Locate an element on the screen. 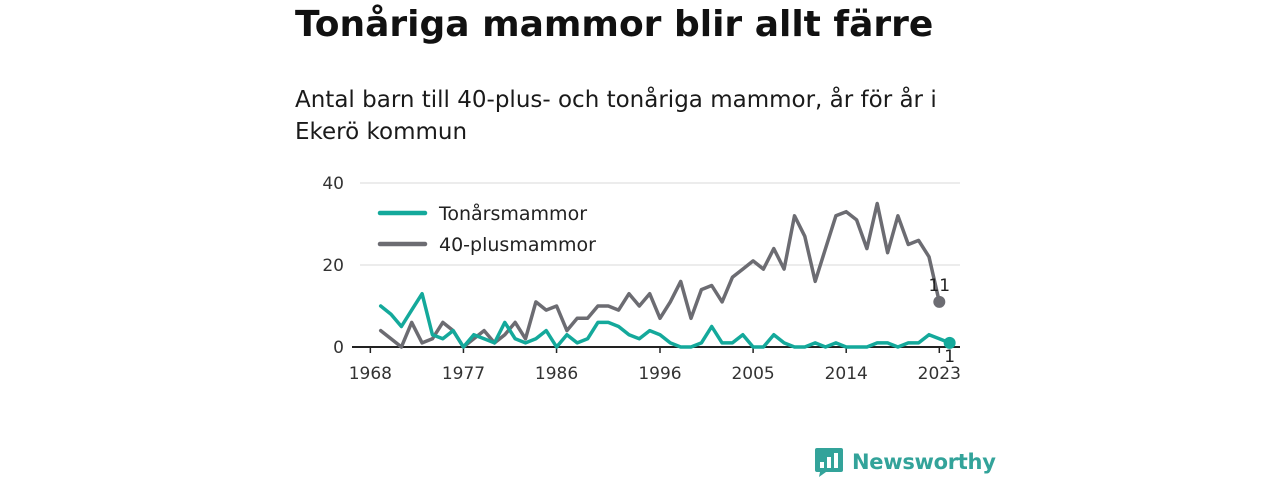 The height and width of the screenshot is (480, 1280). newsworthy-logo-icon is located at coordinates (829, 462).